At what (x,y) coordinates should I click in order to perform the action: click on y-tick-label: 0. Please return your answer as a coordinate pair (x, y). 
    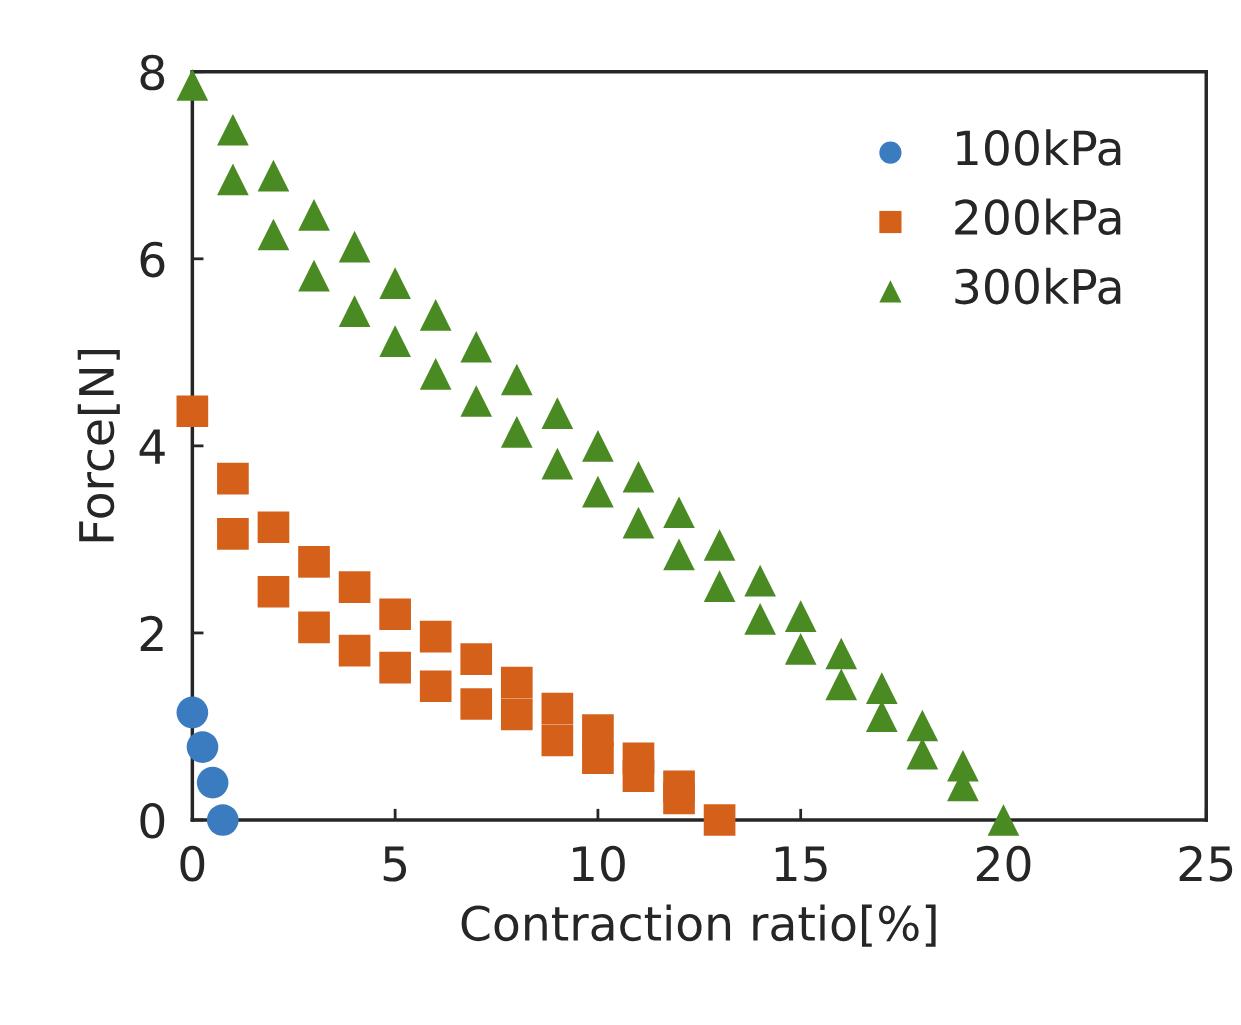
    Looking at the image, I should click on (152, 820).